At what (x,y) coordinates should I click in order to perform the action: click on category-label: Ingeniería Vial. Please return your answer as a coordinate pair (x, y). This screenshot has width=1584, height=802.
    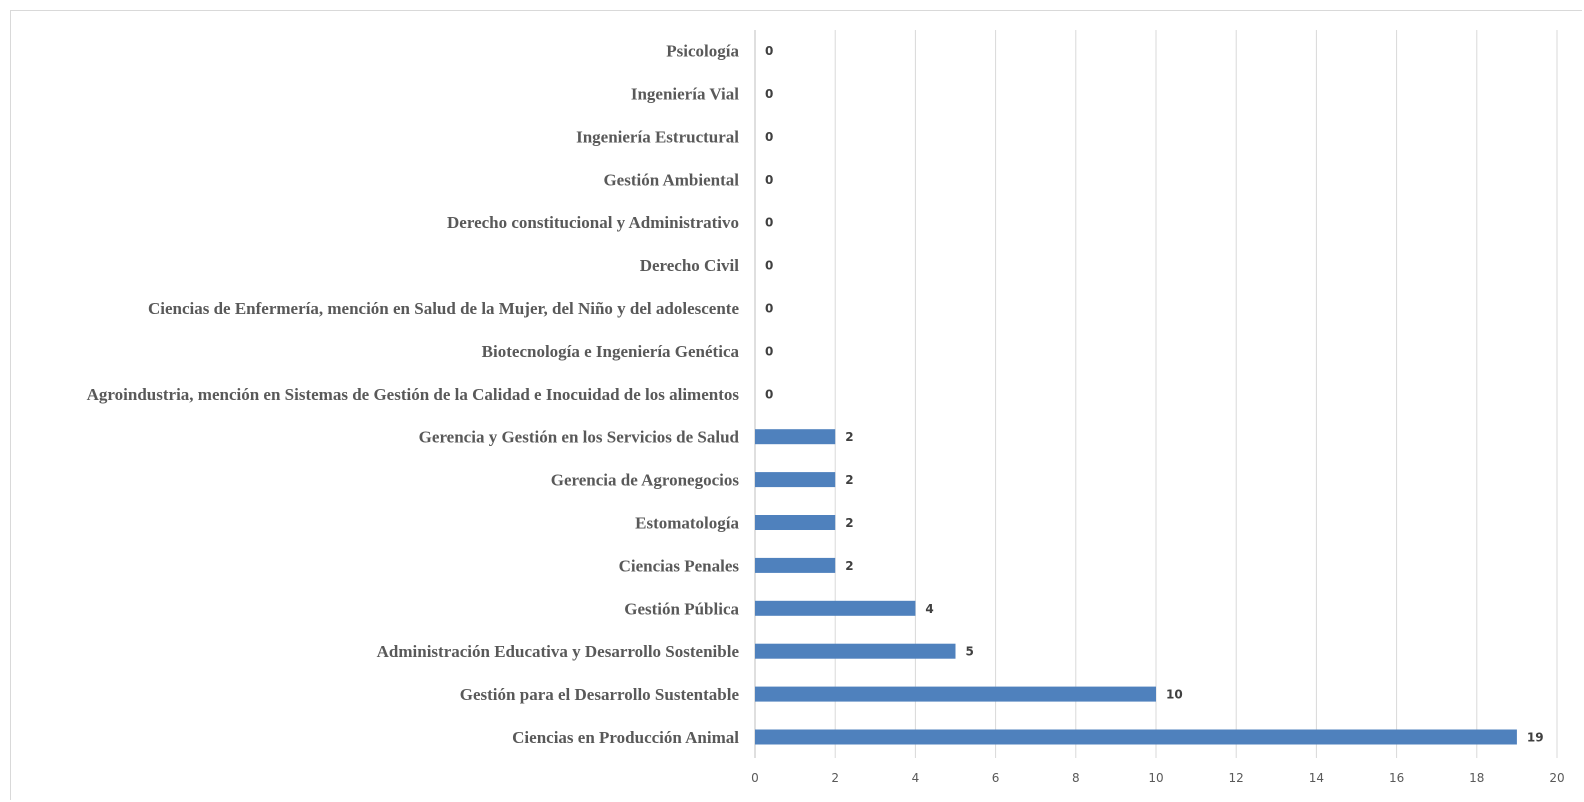
    Looking at the image, I should click on (685, 94).